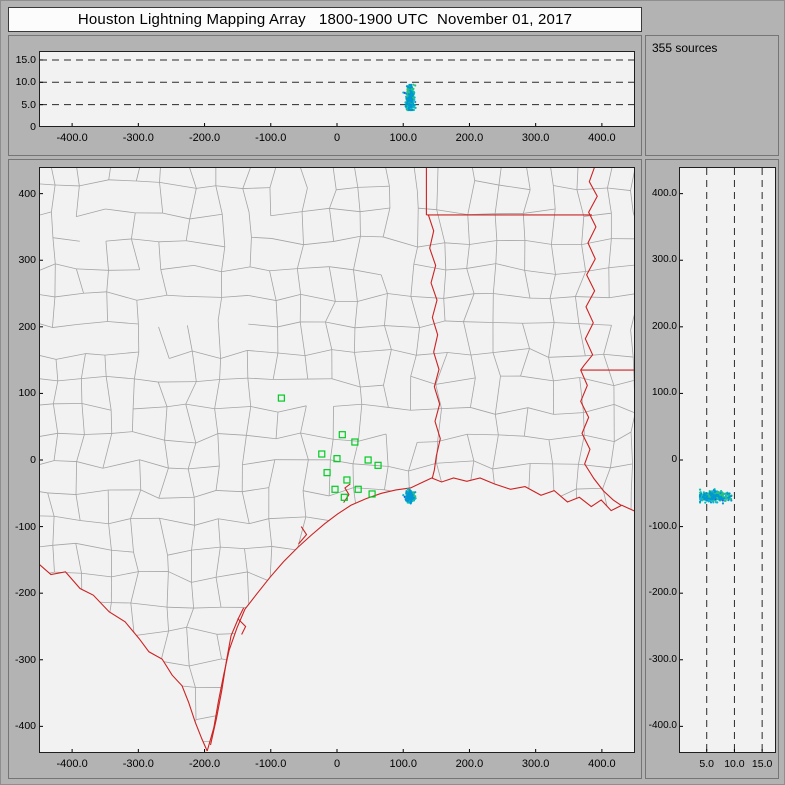 The width and height of the screenshot is (785, 785). I want to click on ns-y-tick-label: 400.0, so click(664, 193).